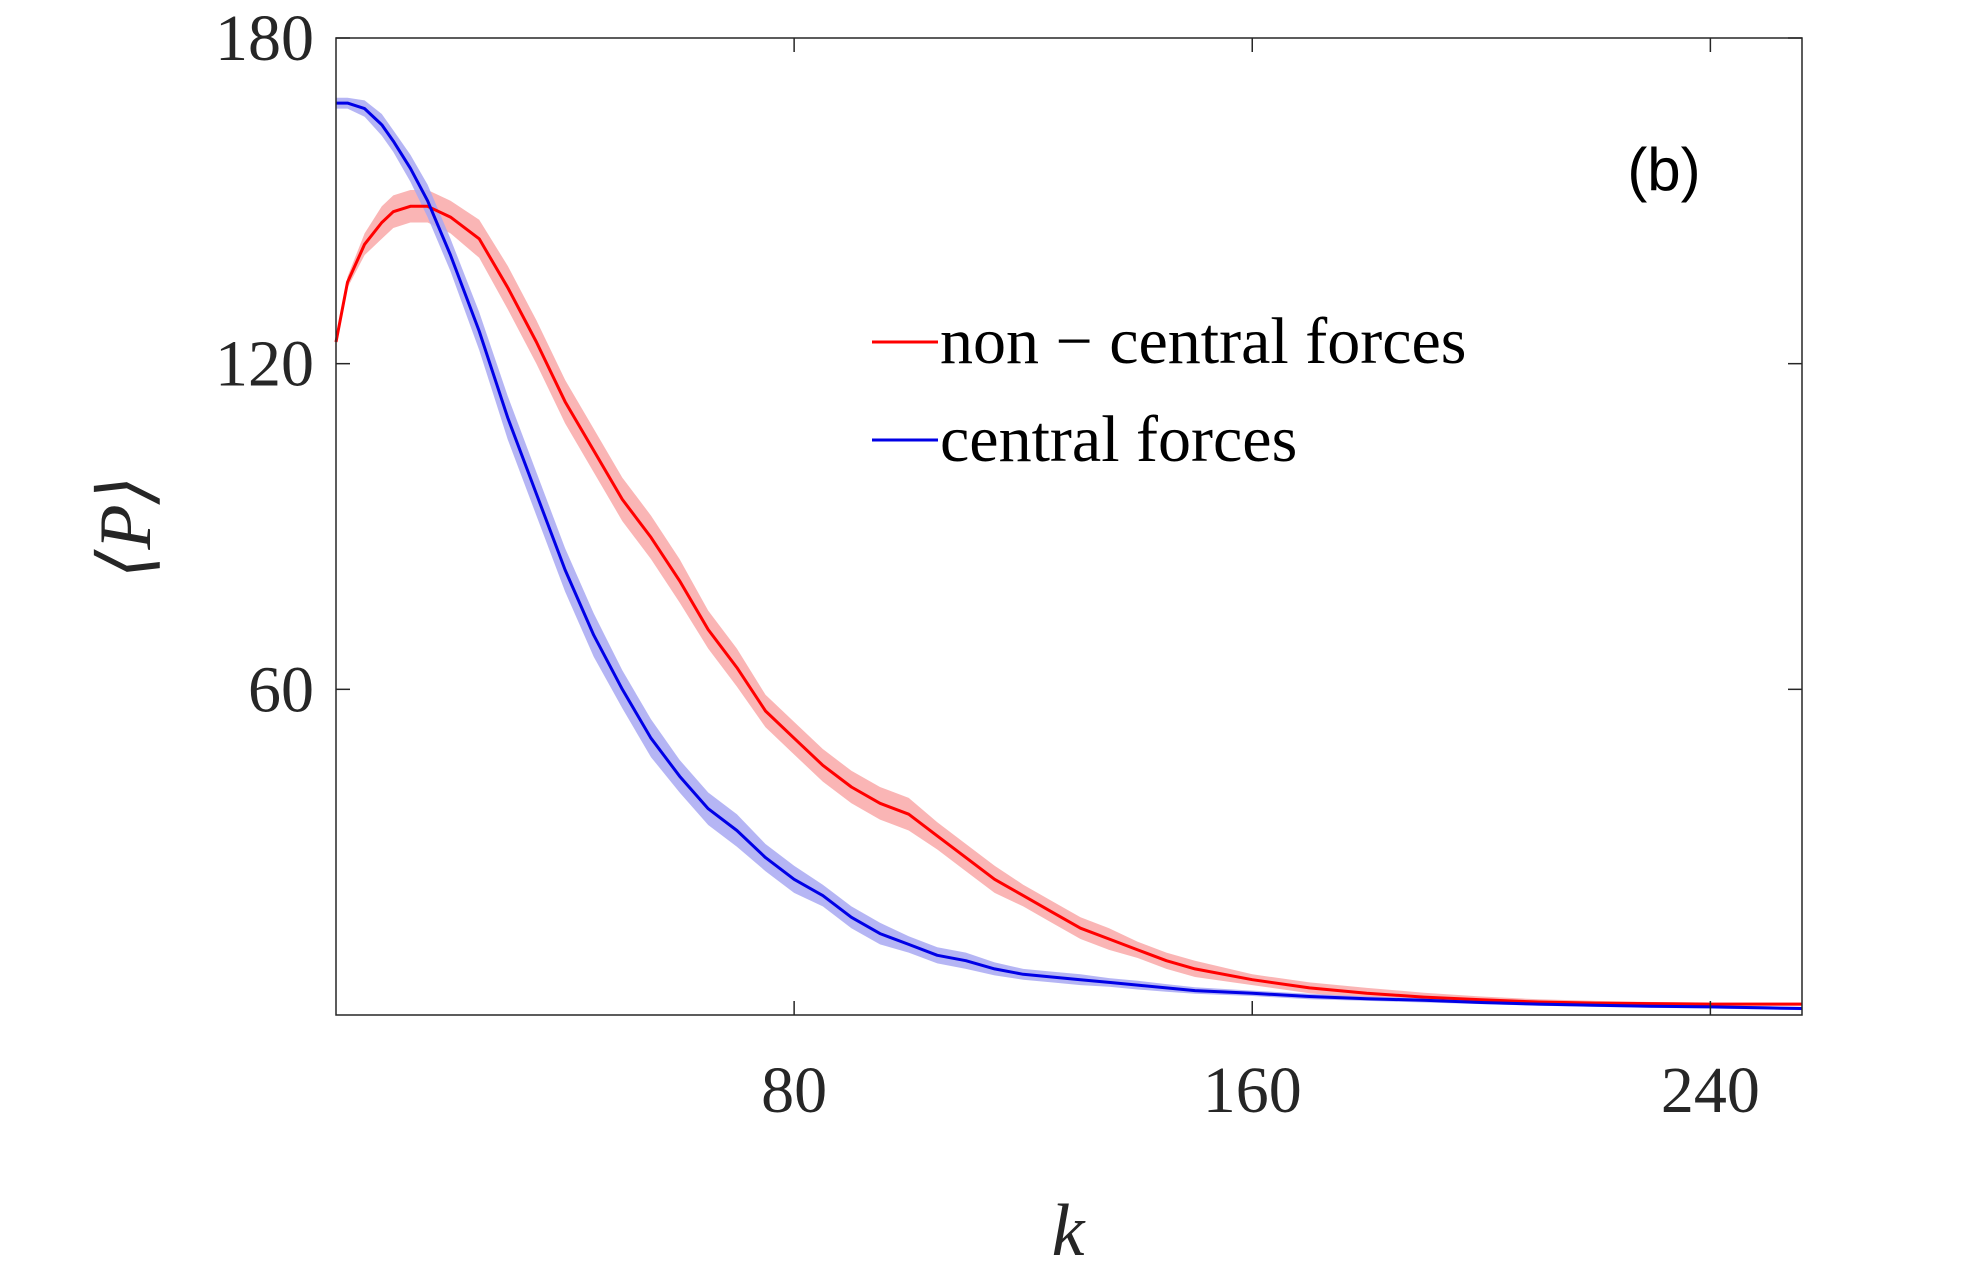  What do you see at coordinates (1252, 1090) in the screenshot?
I see `x-tick-label: 160` at bounding box center [1252, 1090].